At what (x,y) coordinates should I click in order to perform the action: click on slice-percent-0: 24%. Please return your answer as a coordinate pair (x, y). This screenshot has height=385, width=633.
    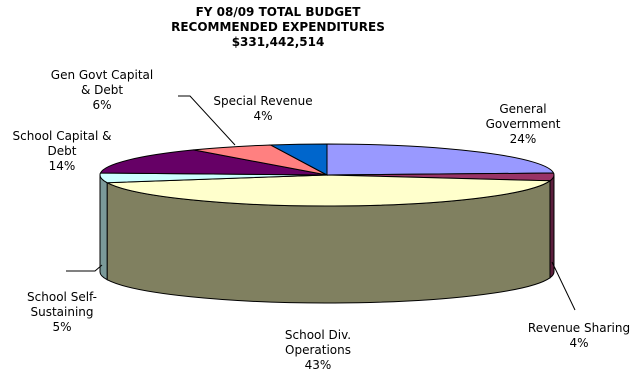
    Looking at the image, I should click on (523, 139).